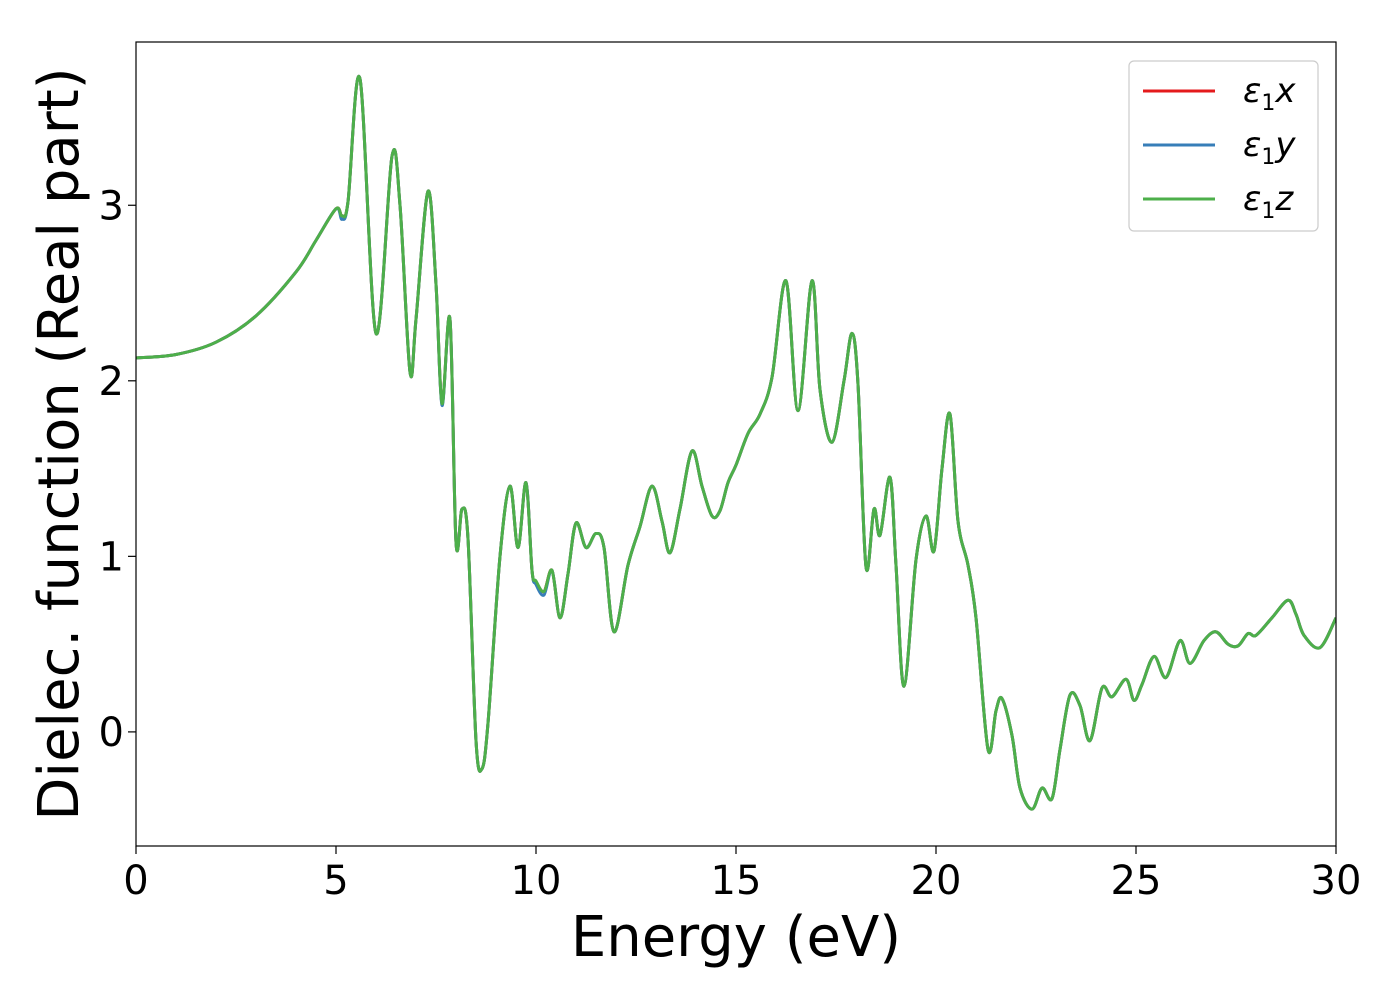 The height and width of the screenshot is (1000, 1400). Describe the element at coordinates (335, 881) in the screenshot. I see `x-tick-label: 5` at that location.